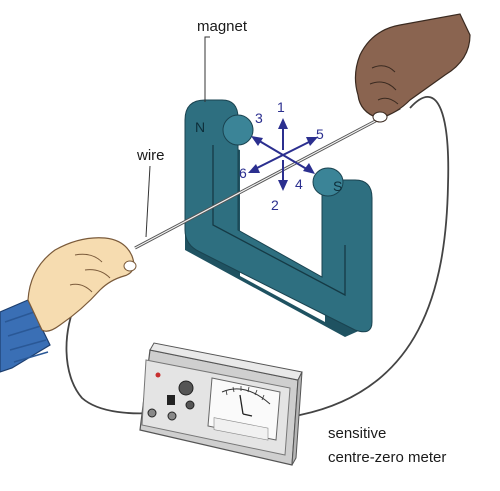  What do you see at coordinates (172, 416) in the screenshot?
I see `meter-terminal-right` at bounding box center [172, 416].